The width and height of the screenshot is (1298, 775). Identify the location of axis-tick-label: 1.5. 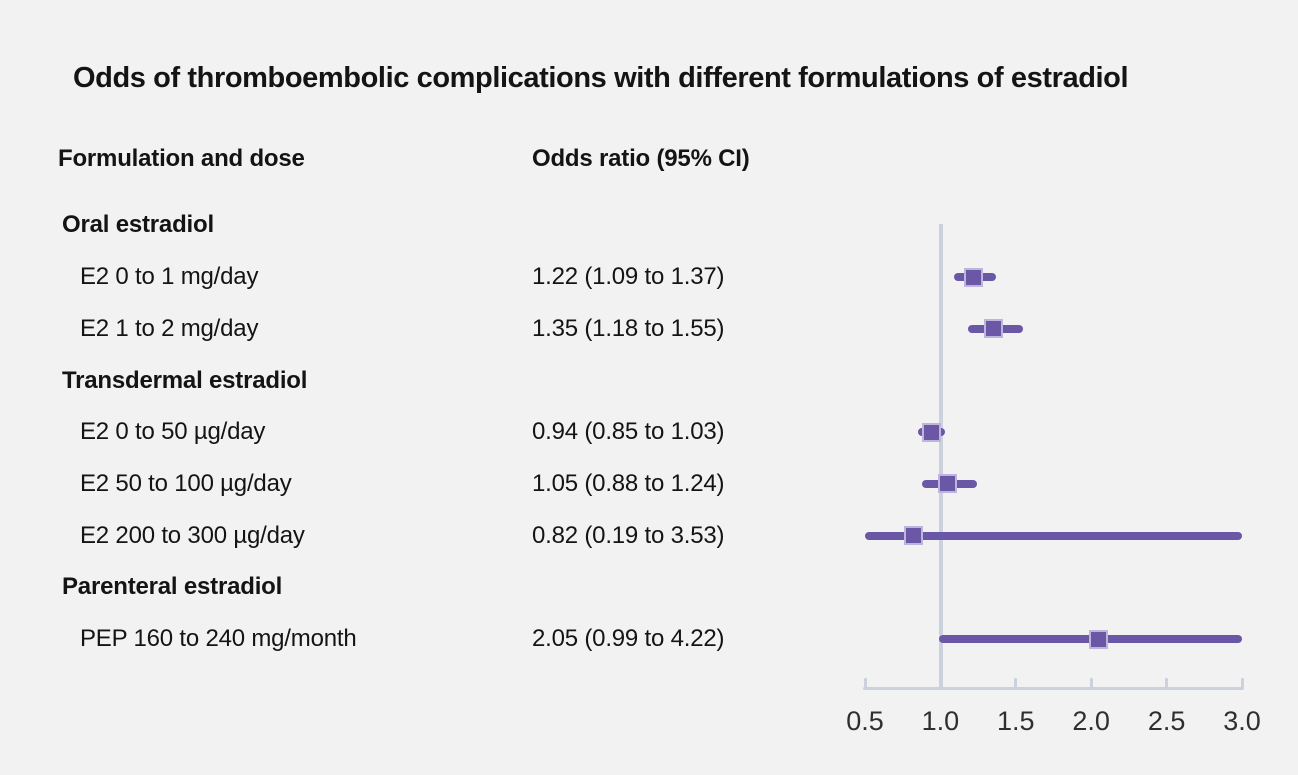
(1016, 721).